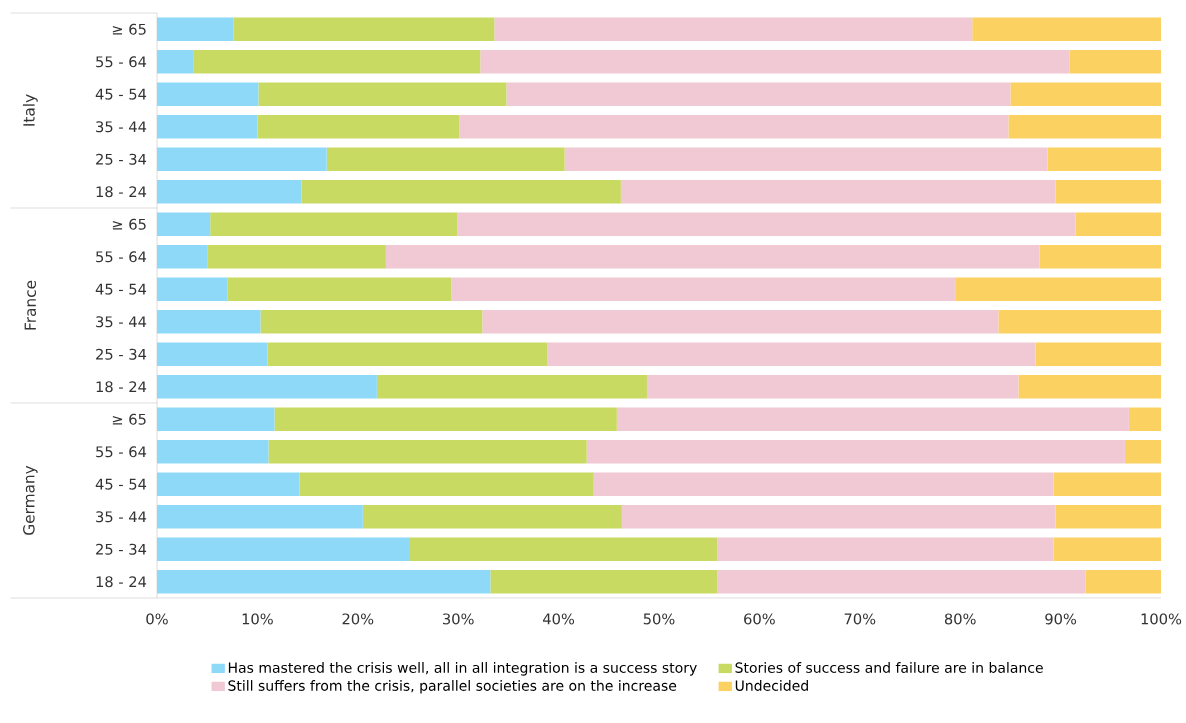 The height and width of the screenshot is (723, 1186). I want to click on x-tick-label: 70%, so click(860, 619).